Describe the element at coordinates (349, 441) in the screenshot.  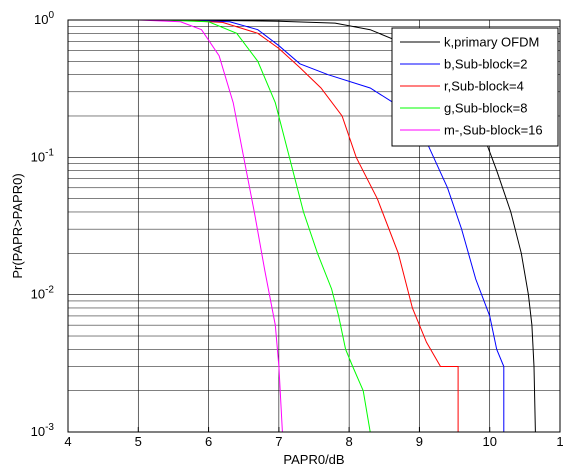
I see `x-tick-label: 8` at that location.